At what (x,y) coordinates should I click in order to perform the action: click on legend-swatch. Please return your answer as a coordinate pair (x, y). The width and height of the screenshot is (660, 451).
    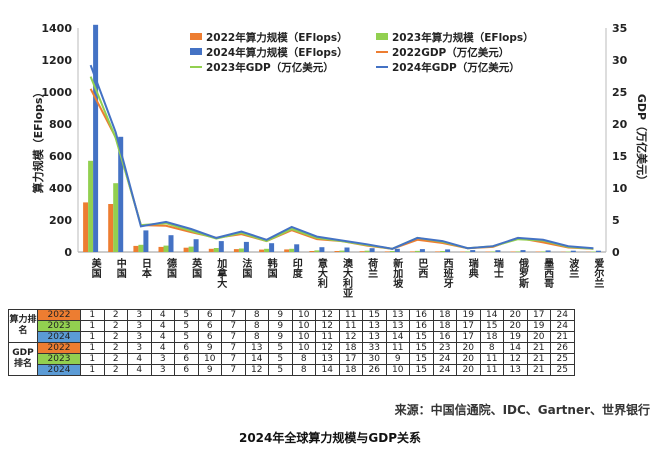
    Looking at the image, I should click on (196, 36).